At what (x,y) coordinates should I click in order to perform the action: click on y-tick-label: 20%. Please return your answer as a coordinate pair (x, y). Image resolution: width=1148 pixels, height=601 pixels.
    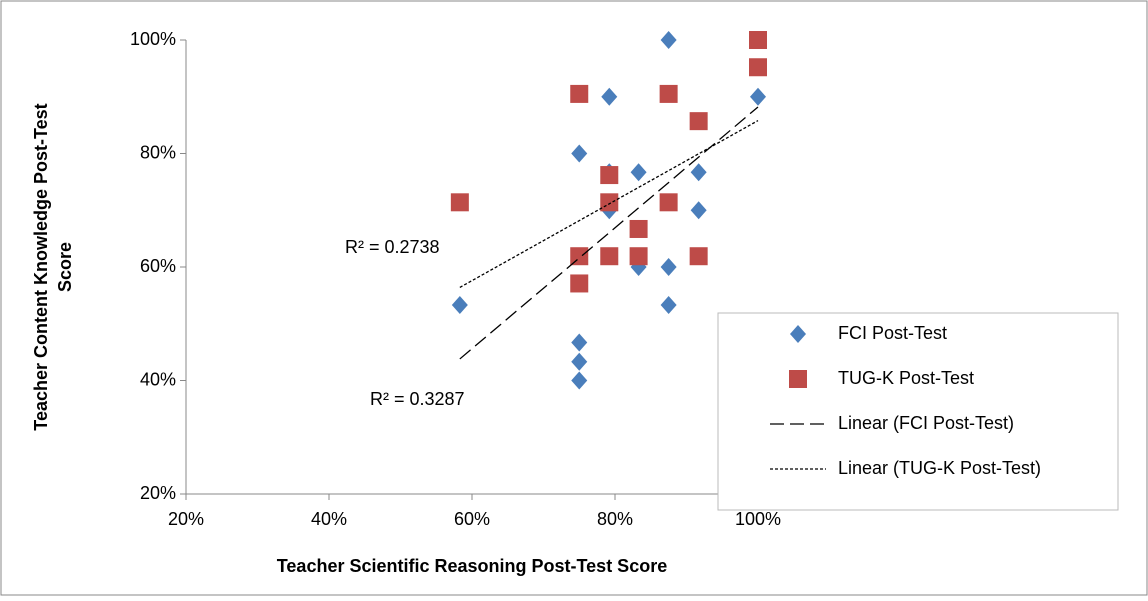
    Looking at the image, I should click on (158, 493).